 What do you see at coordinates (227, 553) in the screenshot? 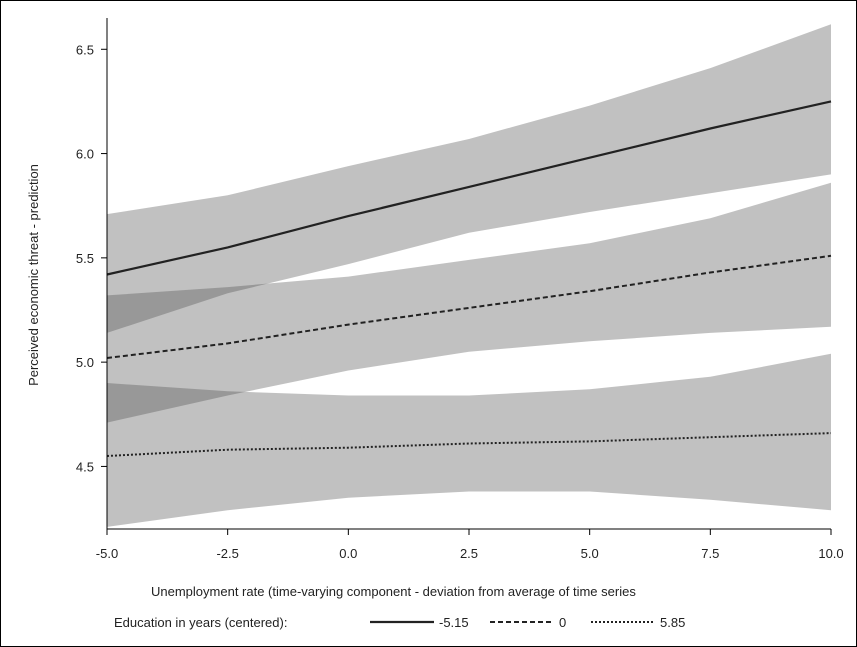
I see `x-tick-label: -2.5` at bounding box center [227, 553].